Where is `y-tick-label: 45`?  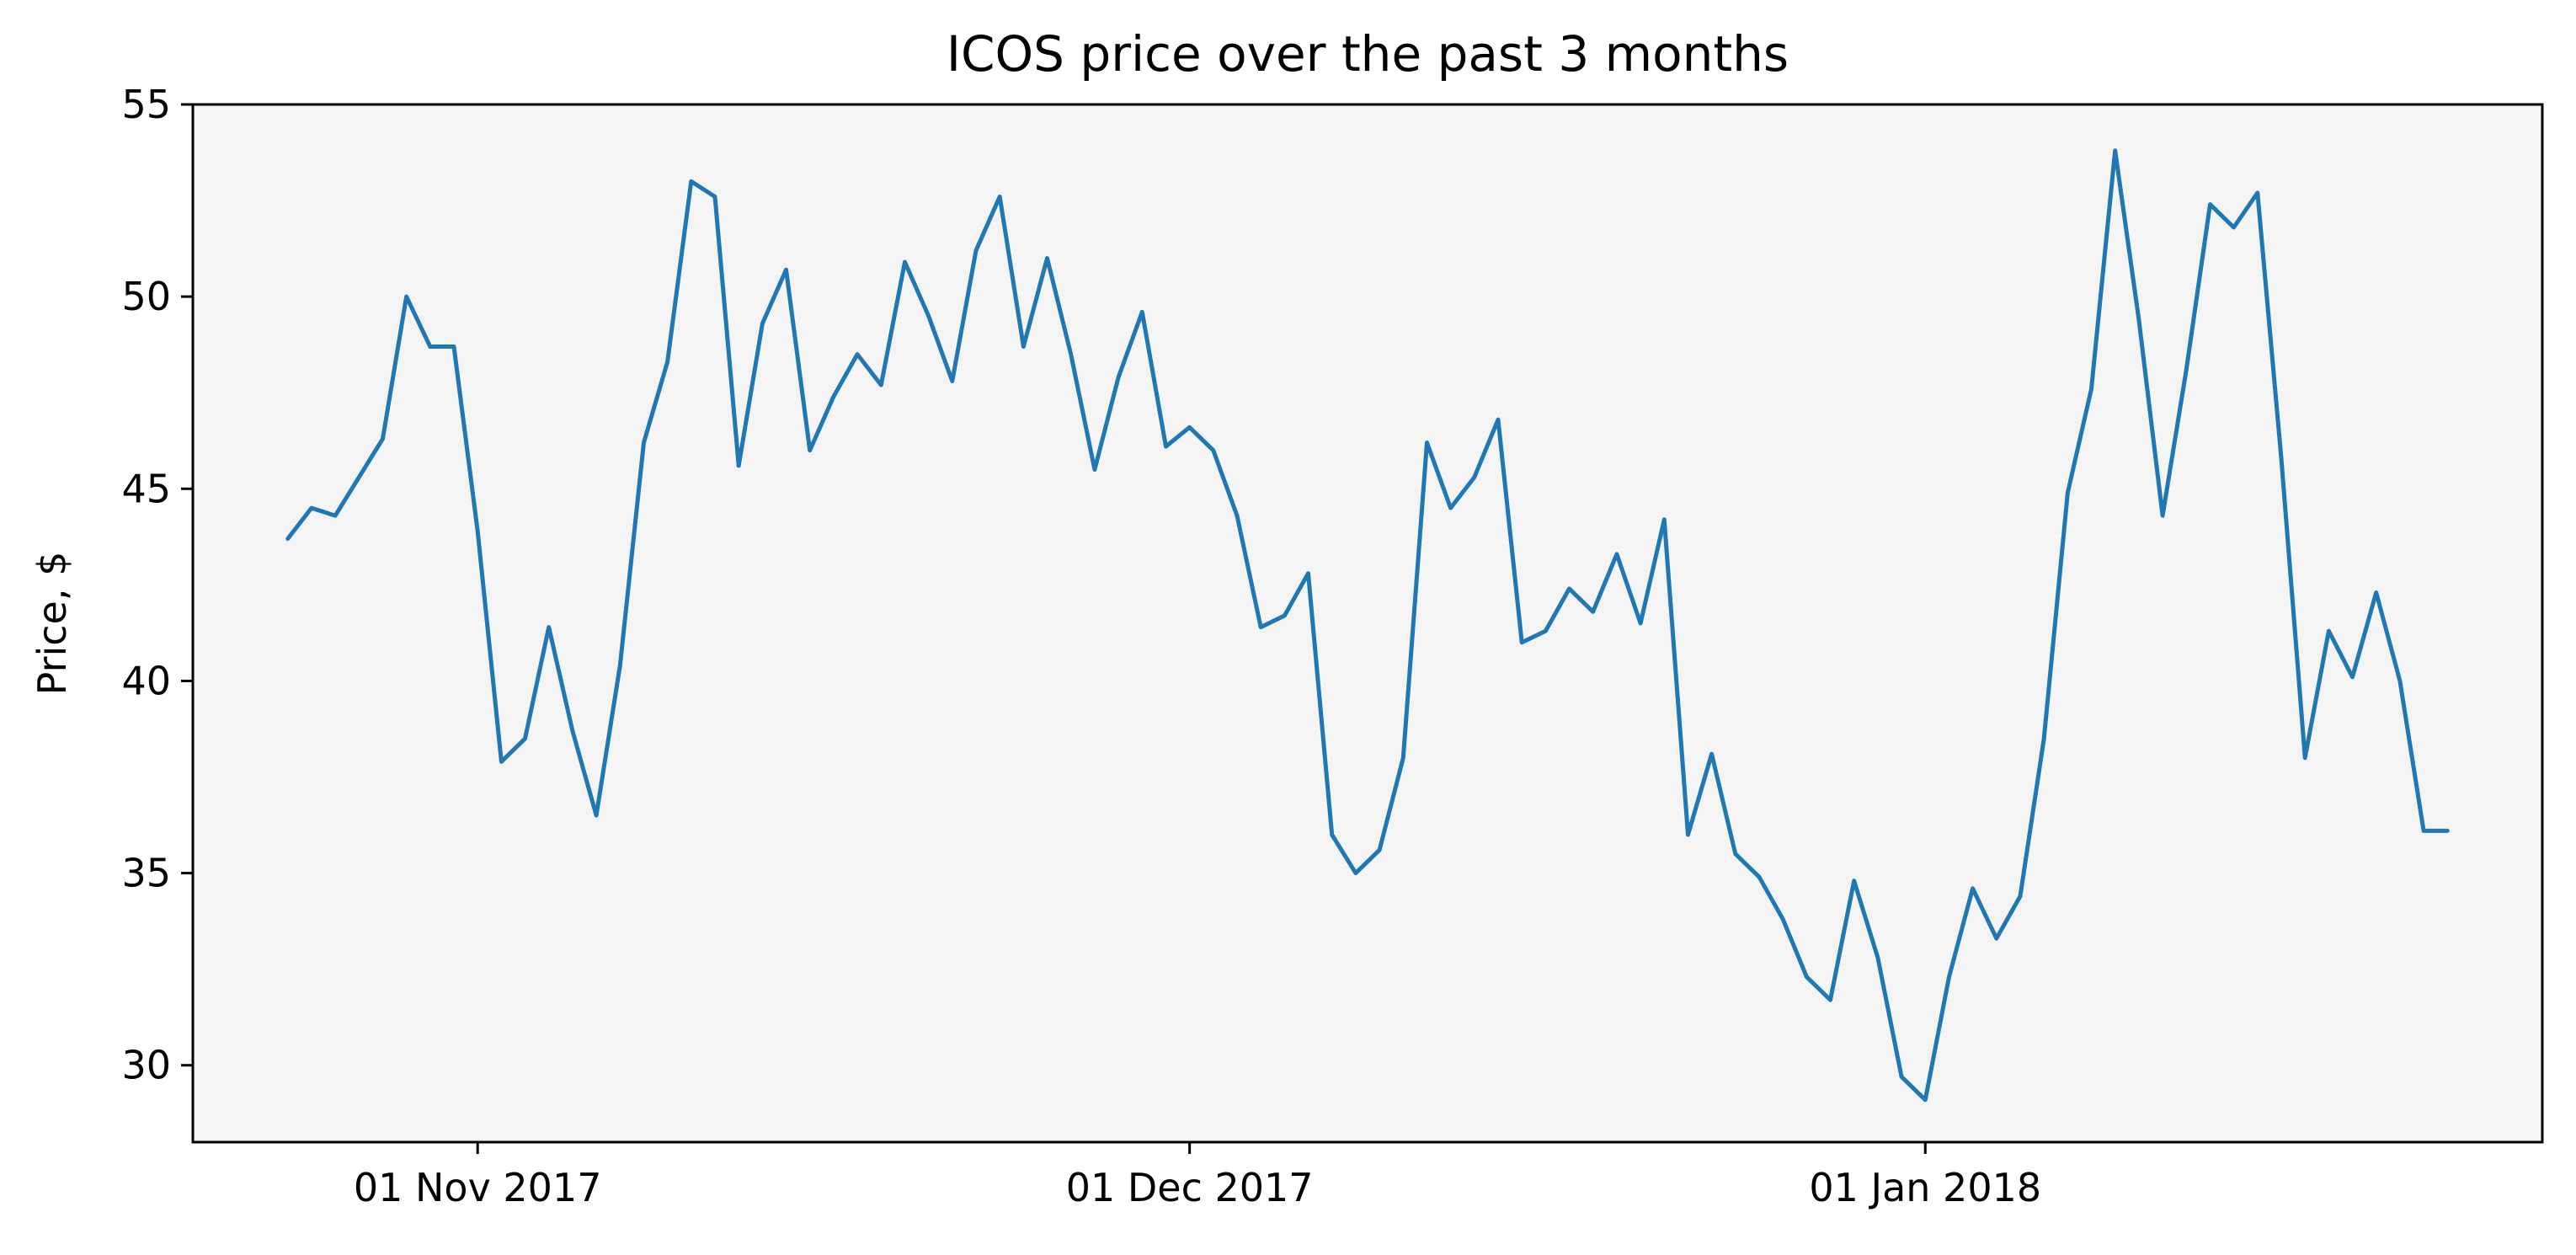
y-tick-label: 45 is located at coordinates (146, 488).